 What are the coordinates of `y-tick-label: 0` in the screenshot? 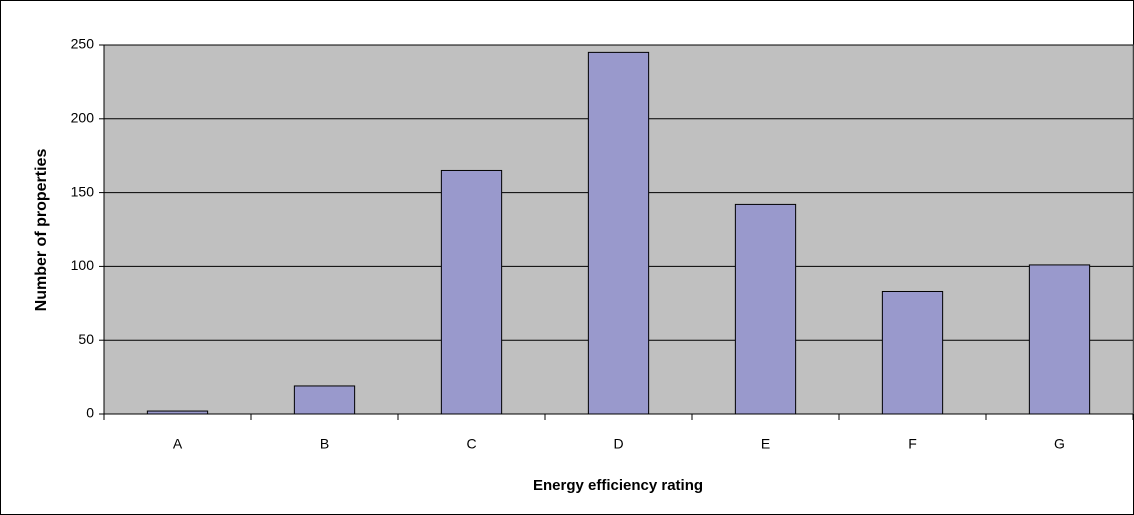 It's located at (90, 413).